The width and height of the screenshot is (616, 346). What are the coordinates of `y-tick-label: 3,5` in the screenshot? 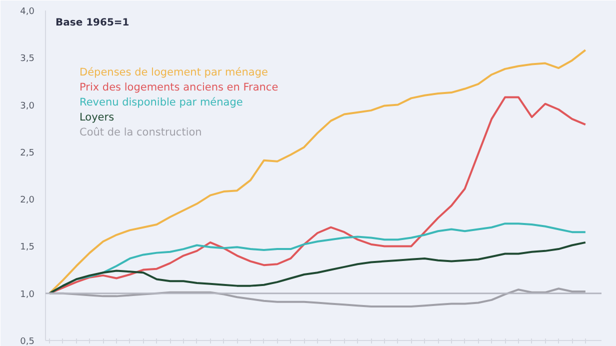 It's located at (27, 59).